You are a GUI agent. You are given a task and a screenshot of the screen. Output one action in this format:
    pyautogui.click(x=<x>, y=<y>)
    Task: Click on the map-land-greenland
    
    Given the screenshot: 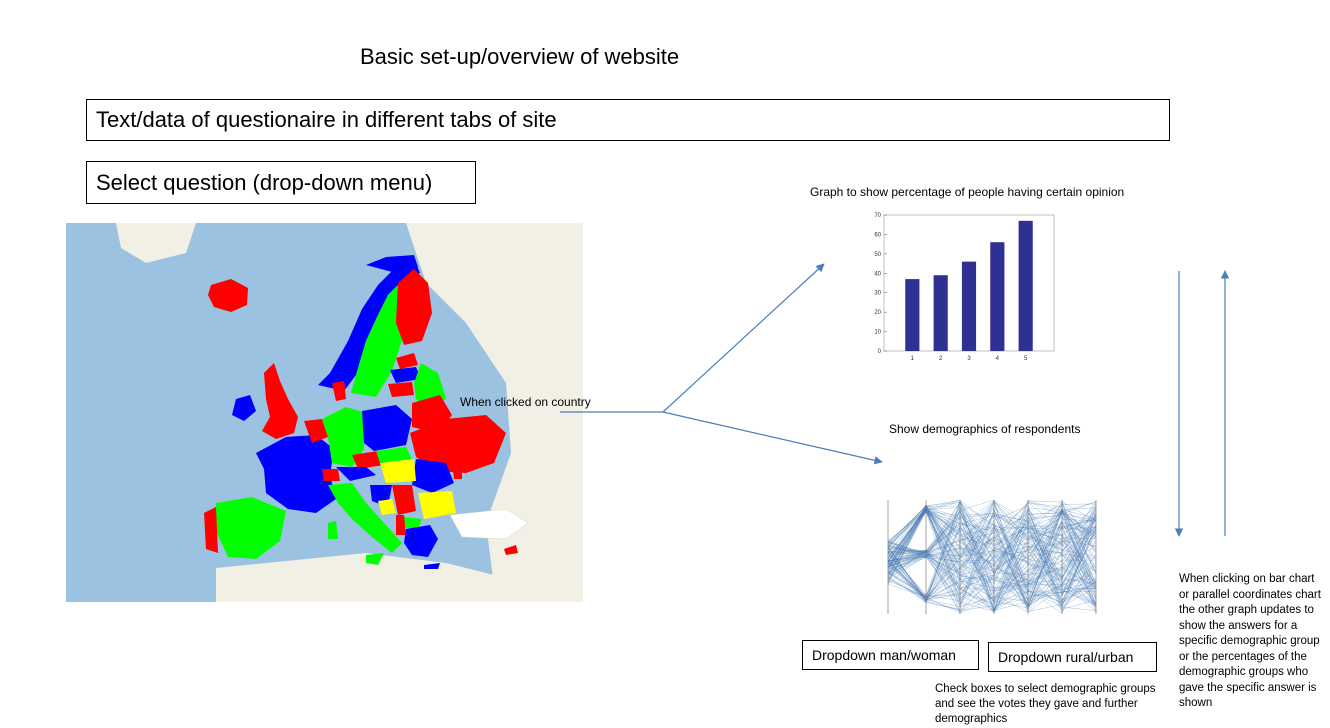 What is the action you would take?
    pyautogui.click(x=156, y=243)
    